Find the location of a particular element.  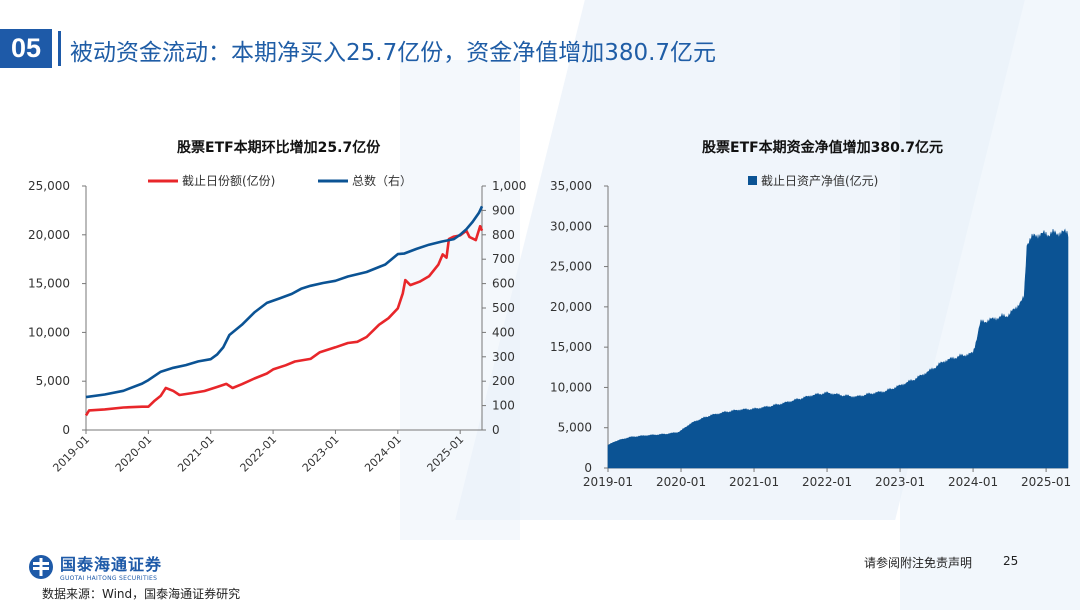

series-line-shares is located at coordinates (284, 320).